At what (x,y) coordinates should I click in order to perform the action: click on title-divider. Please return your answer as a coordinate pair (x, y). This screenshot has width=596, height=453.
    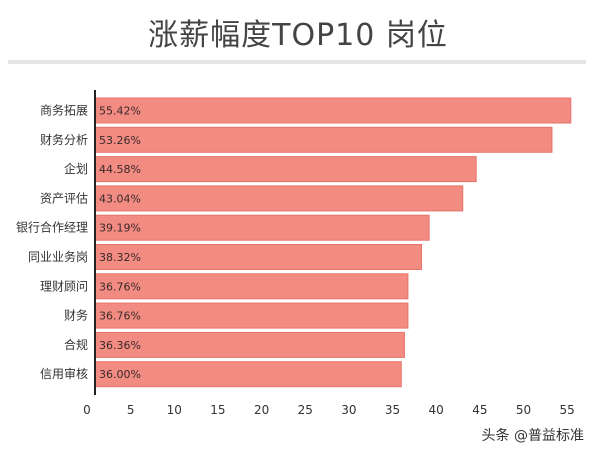
    Looking at the image, I should click on (297, 62).